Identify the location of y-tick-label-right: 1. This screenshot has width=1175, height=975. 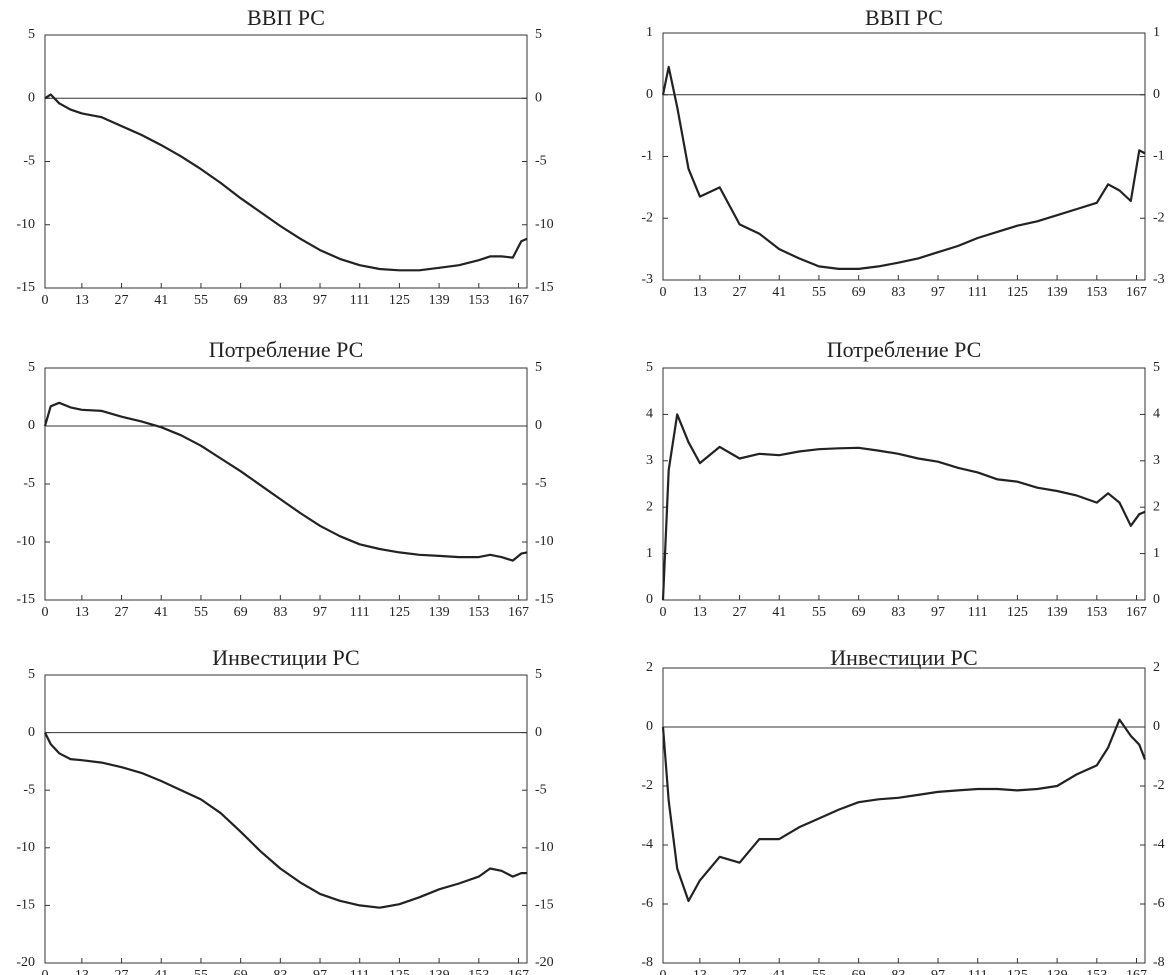
(1156, 32).